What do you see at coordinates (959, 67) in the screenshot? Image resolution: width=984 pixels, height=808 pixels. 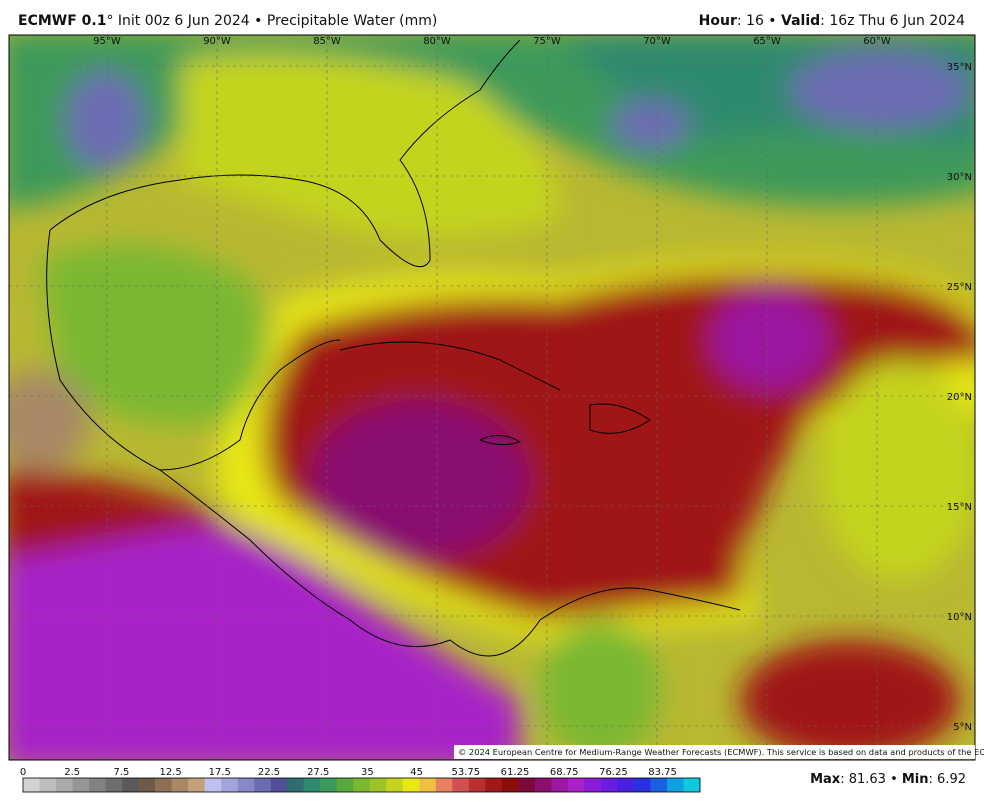 I see `lat-label: 35°N` at bounding box center [959, 67].